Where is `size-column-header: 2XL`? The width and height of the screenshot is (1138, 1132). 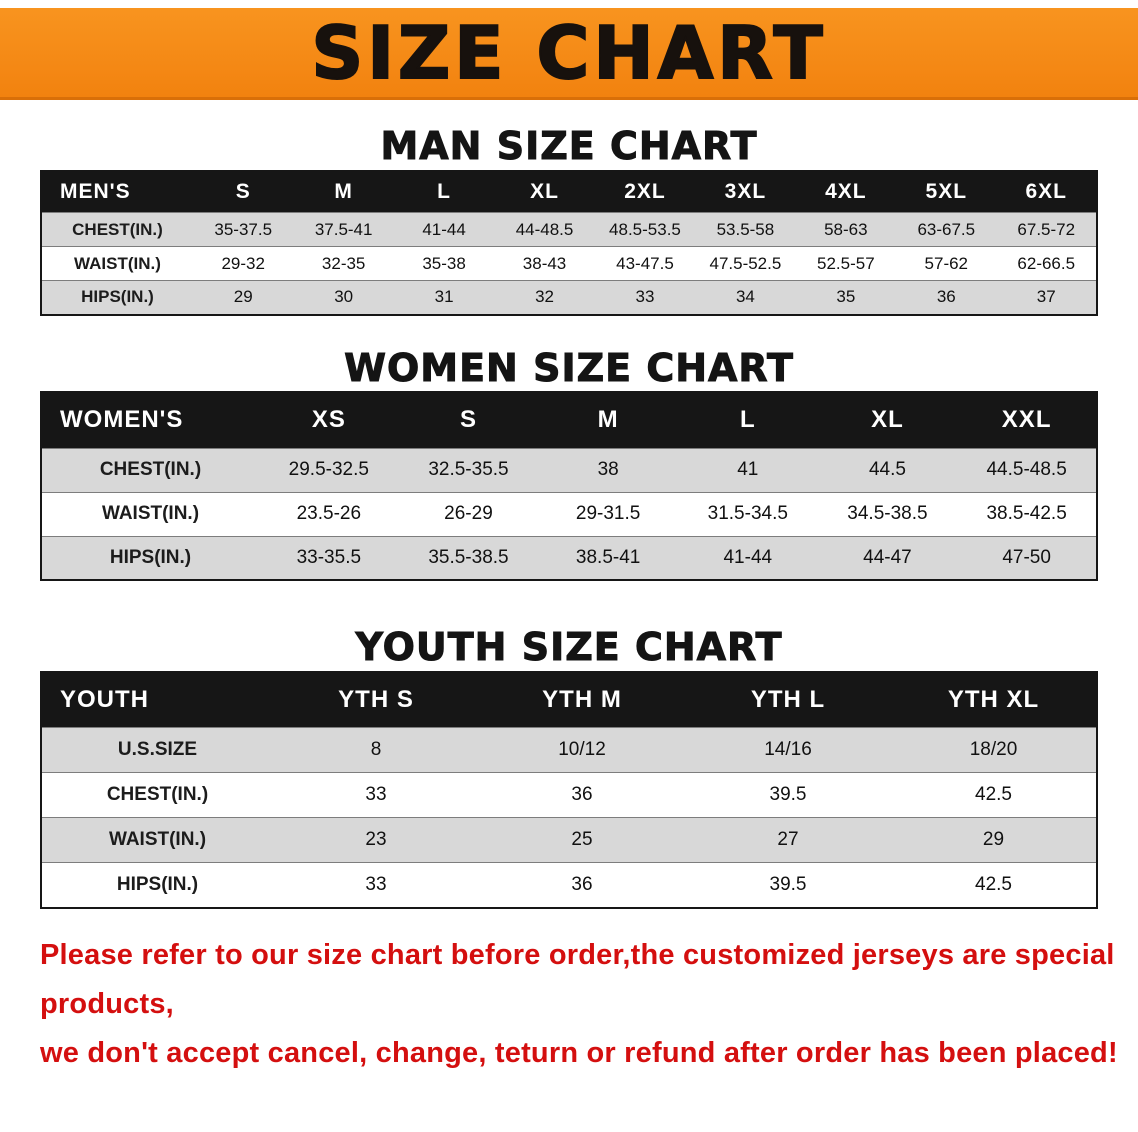 size-column-header: 2XL is located at coordinates (645, 191).